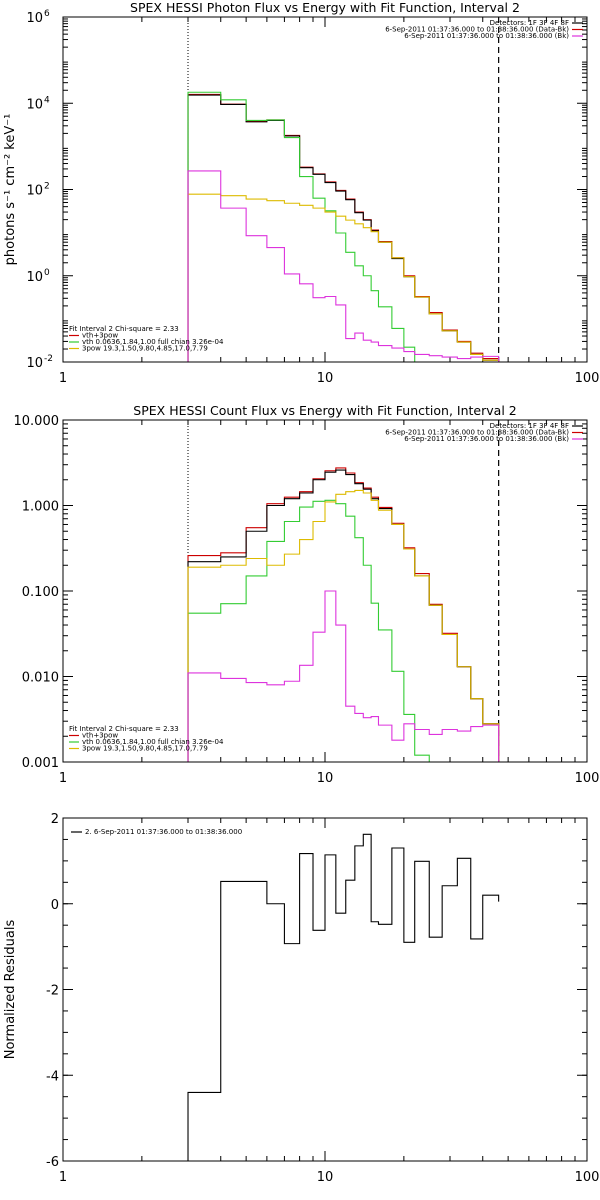  I want to click on y-tick-label: 0.100, so click(40, 592).